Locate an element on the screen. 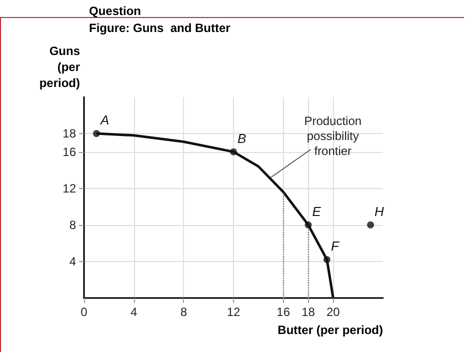  y-tick-label: 18 is located at coordinates (69, 133).